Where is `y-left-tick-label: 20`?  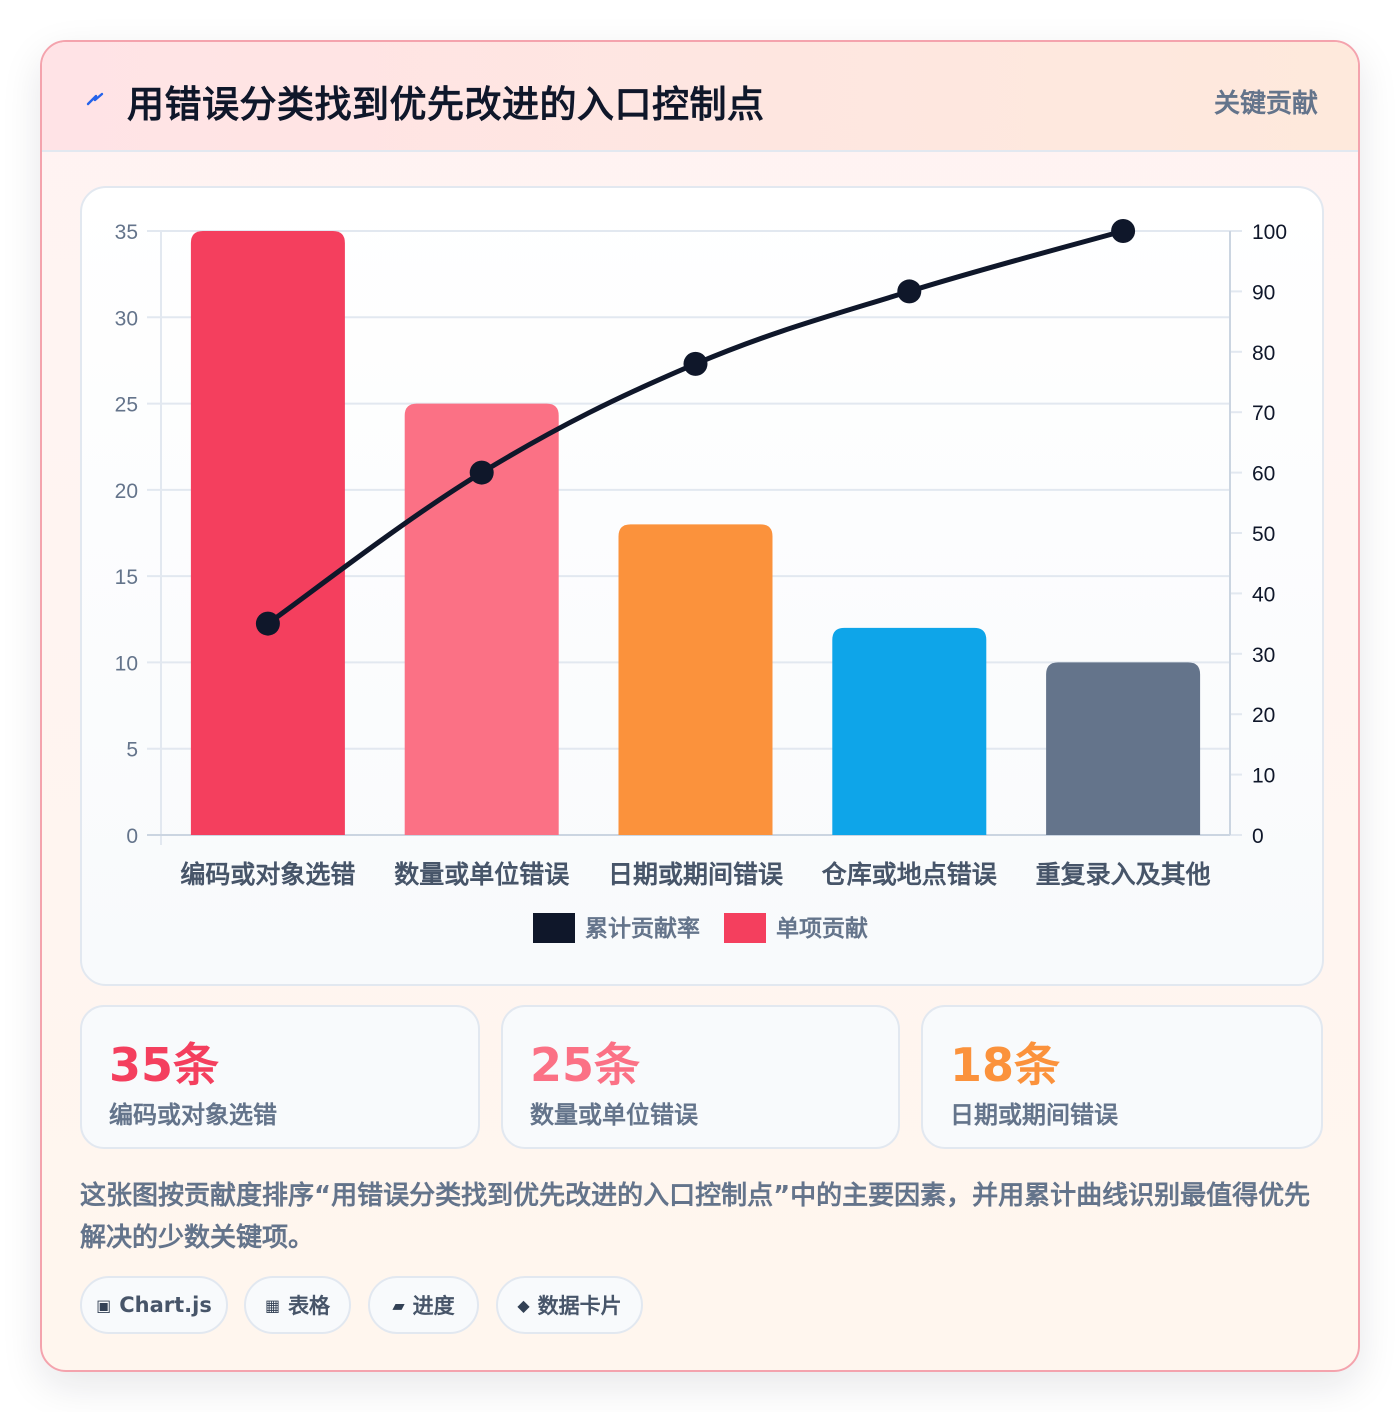
y-left-tick-label: 20 is located at coordinates (126, 491).